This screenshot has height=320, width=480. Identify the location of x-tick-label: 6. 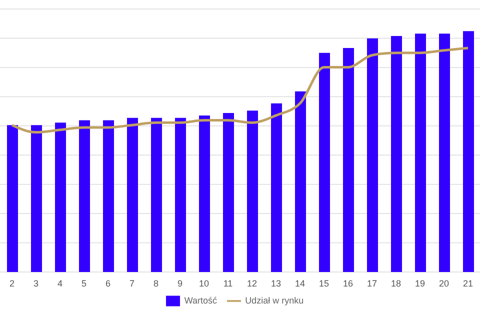
(108, 283).